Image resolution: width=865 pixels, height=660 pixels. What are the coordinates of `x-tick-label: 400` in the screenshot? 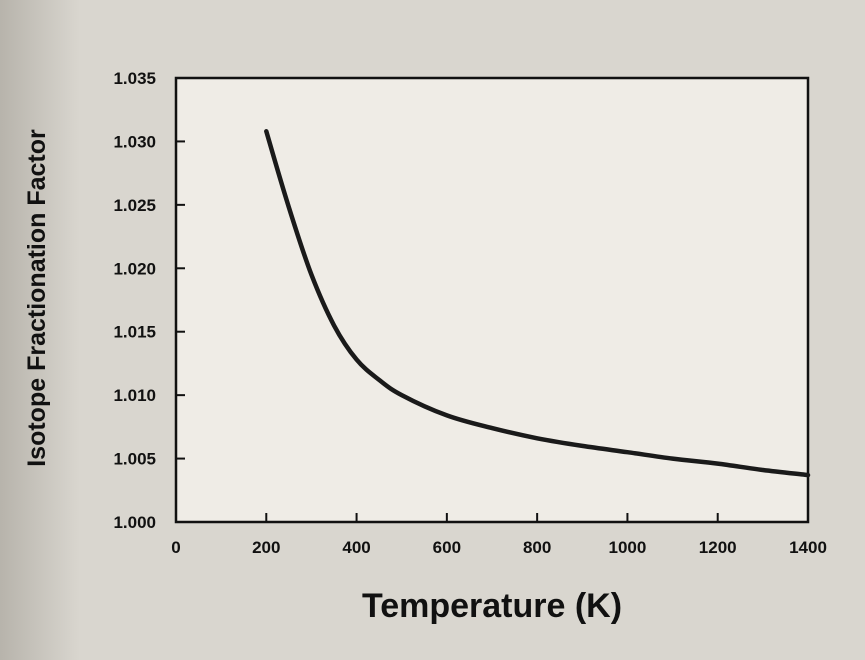 It's located at (356, 547).